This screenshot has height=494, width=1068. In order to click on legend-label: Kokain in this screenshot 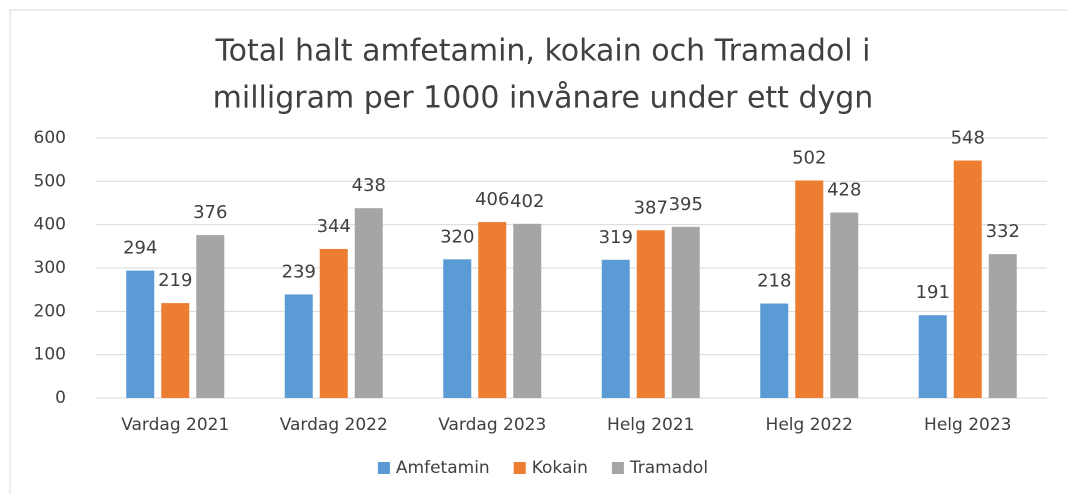, I will do `click(560, 468)`.